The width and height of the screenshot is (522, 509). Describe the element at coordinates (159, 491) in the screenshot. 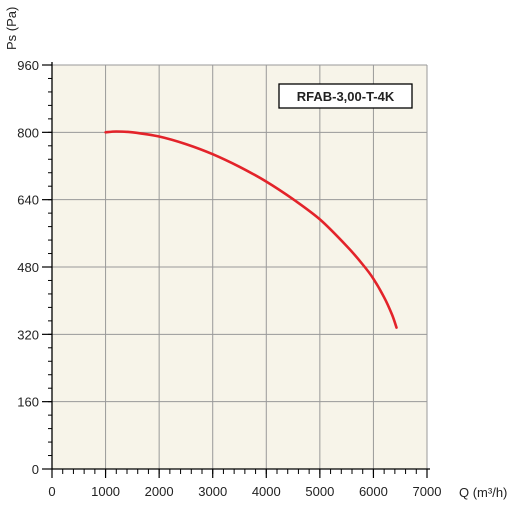

I see `x-tick-label: 2000` at that location.